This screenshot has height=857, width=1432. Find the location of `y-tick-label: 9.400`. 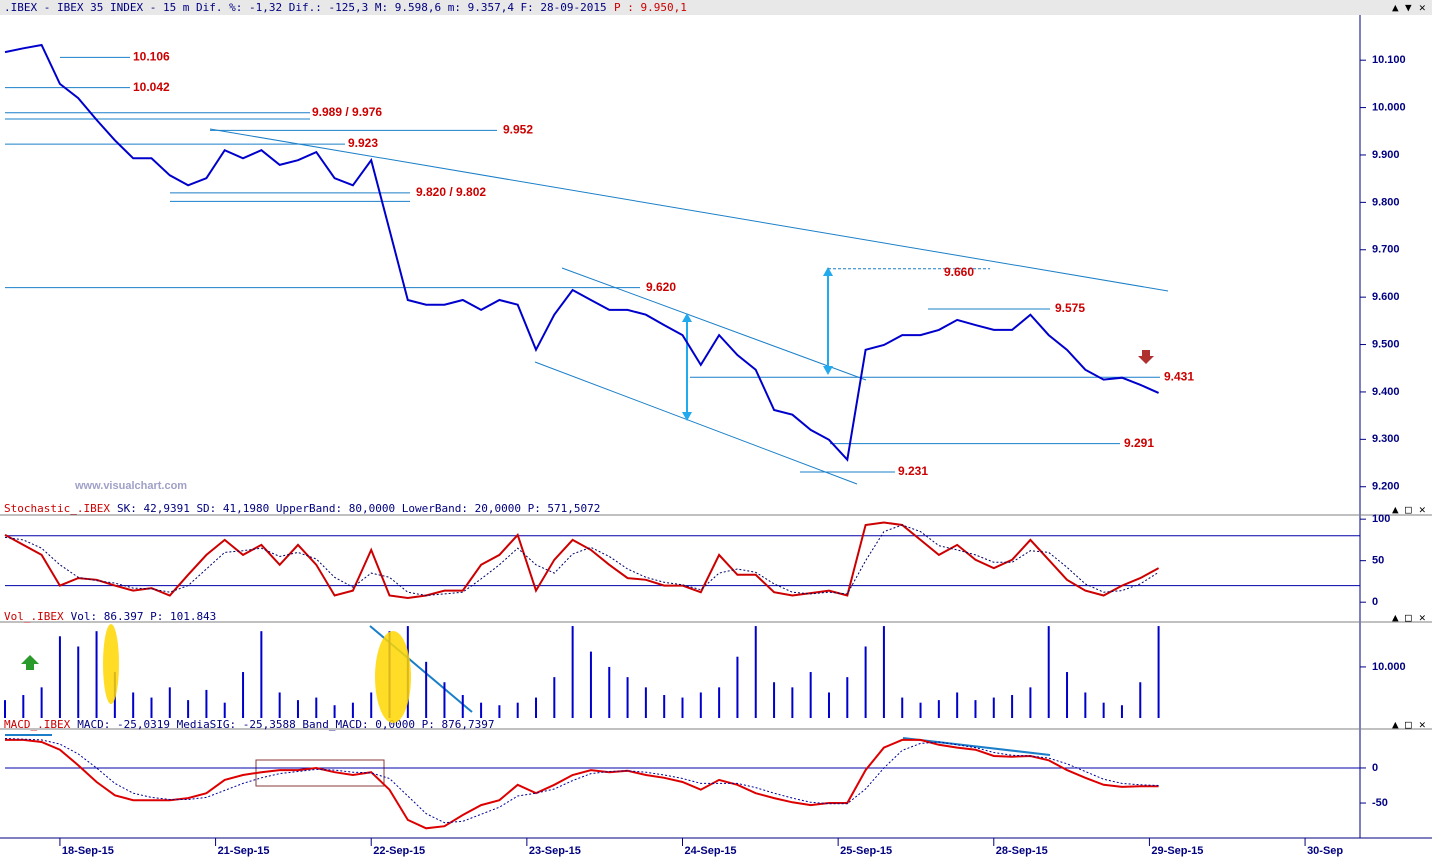

y-tick-label: 9.400 is located at coordinates (1386, 392).